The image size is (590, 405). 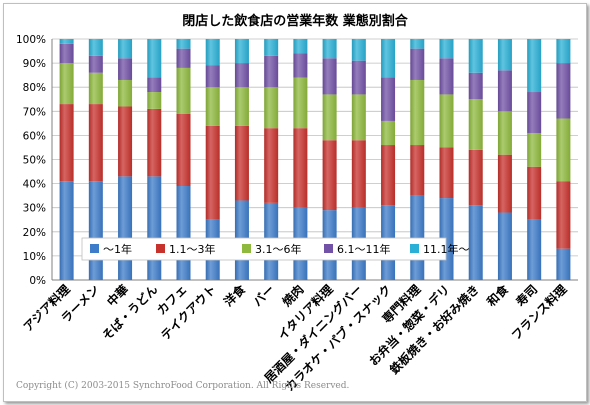 I want to click on y-tick-label: 20%, so click(x=34, y=233).